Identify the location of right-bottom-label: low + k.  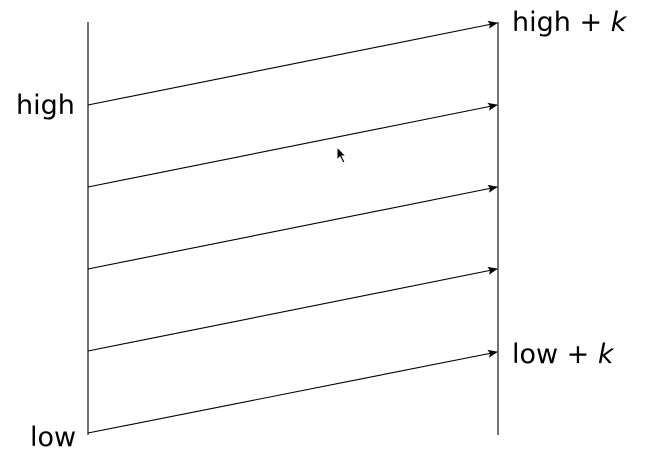
(563, 354).